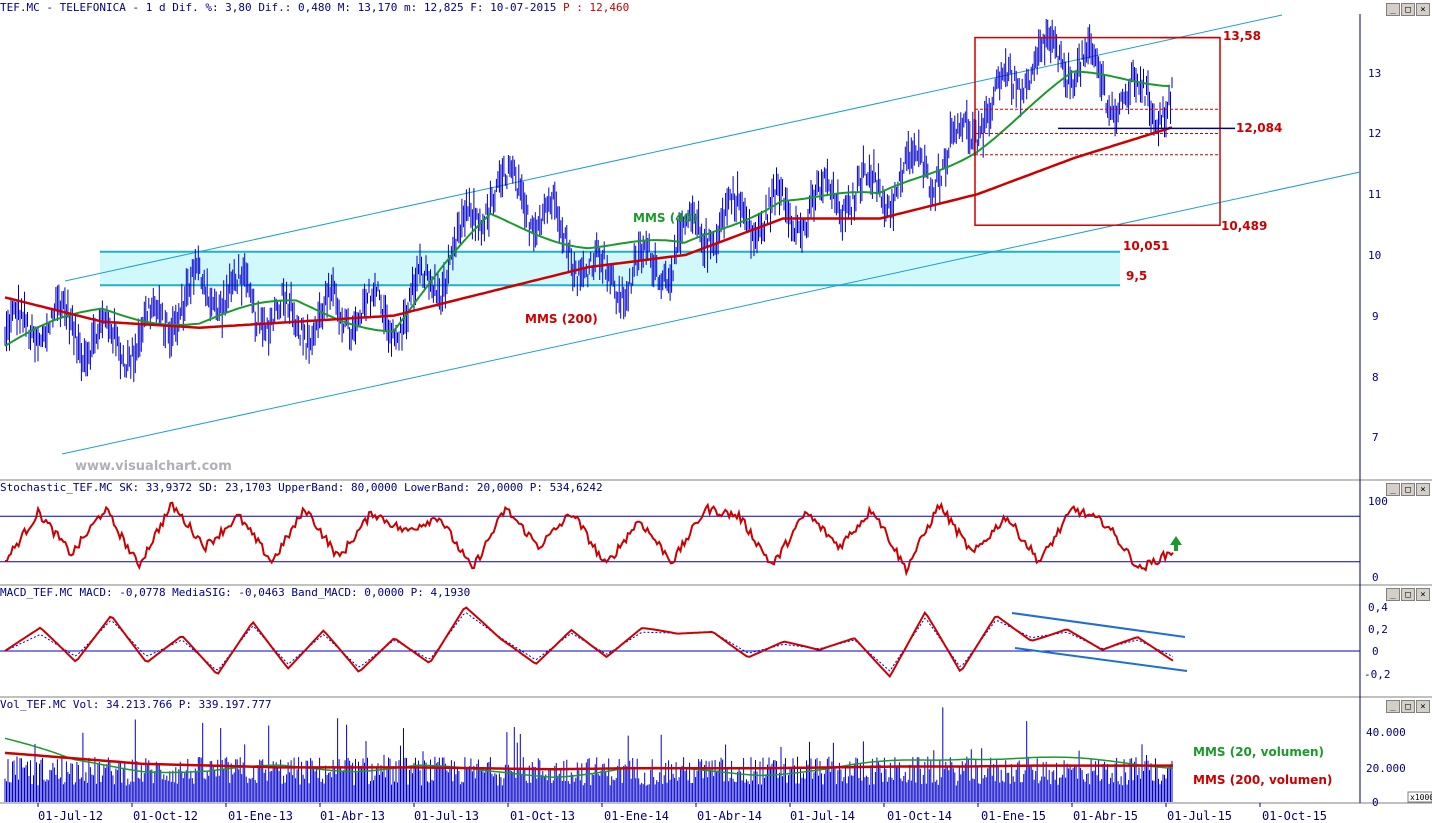 Image resolution: width=1432 pixels, height=823 pixels. I want to click on x-axis-label: 01-Jul-12, so click(70, 816).